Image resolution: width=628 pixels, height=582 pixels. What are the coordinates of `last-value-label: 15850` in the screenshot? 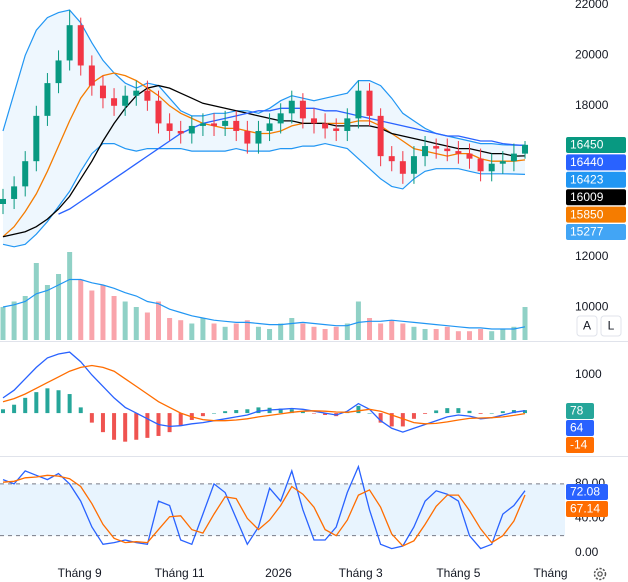 It's located at (587, 214).